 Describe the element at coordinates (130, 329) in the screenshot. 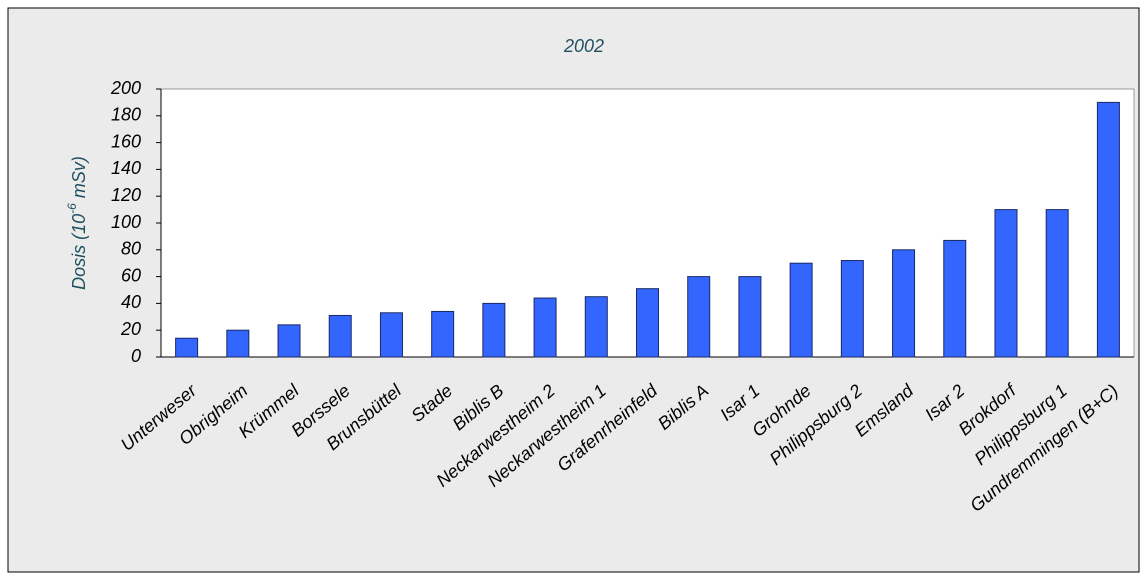

I see `y-tick-label: 20` at that location.